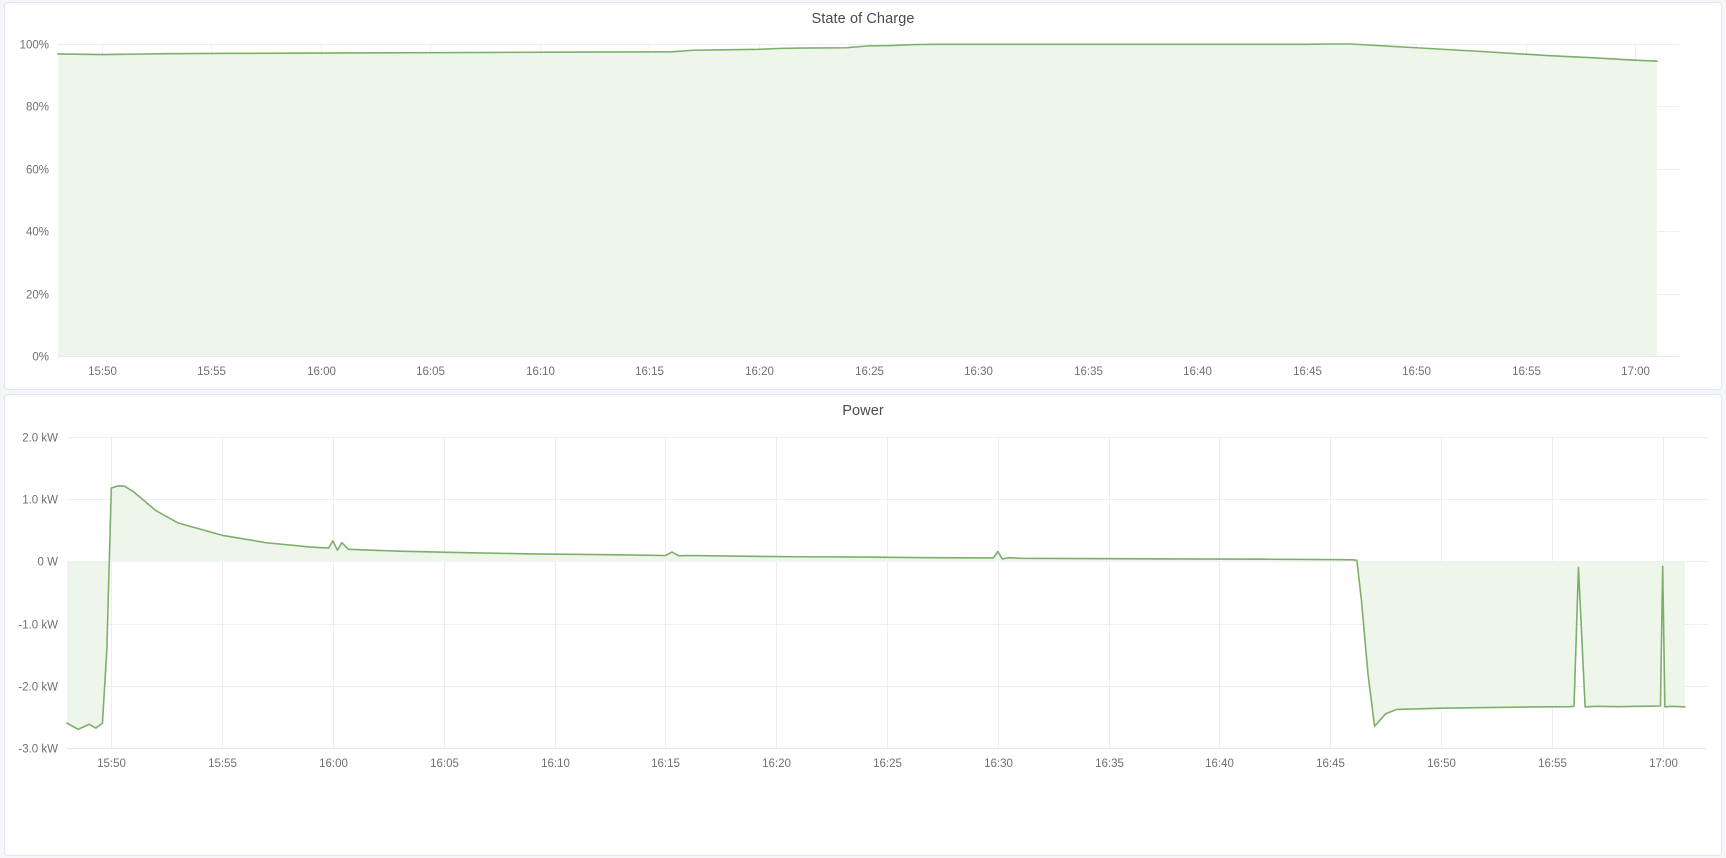 The width and height of the screenshot is (1726, 858). I want to click on y-axis-tick-label: 100%, so click(34, 46).